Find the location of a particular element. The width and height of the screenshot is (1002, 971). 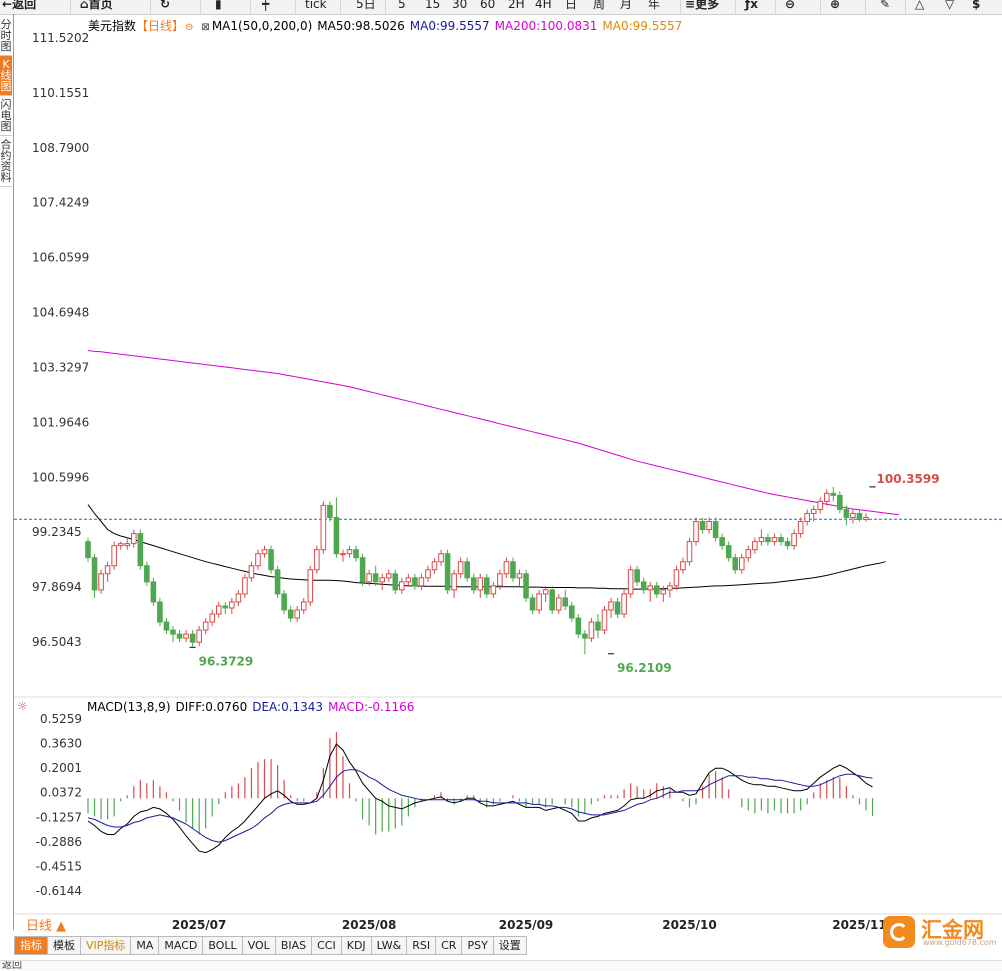

toolbar-btn-60: 60 is located at coordinates (487, 6).